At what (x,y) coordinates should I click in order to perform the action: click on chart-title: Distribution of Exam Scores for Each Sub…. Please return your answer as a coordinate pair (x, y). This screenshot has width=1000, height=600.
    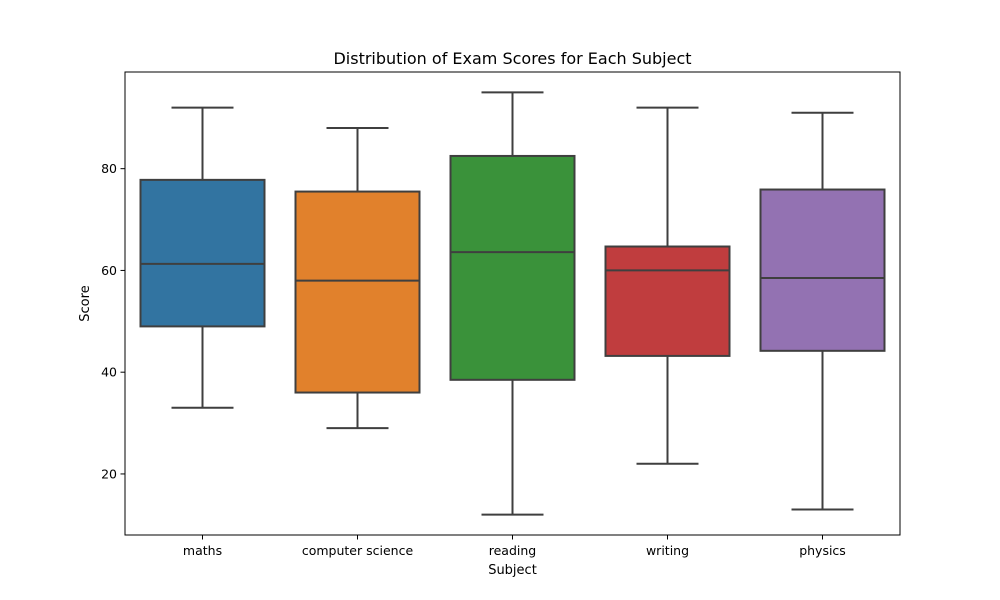
    Looking at the image, I should click on (512, 58).